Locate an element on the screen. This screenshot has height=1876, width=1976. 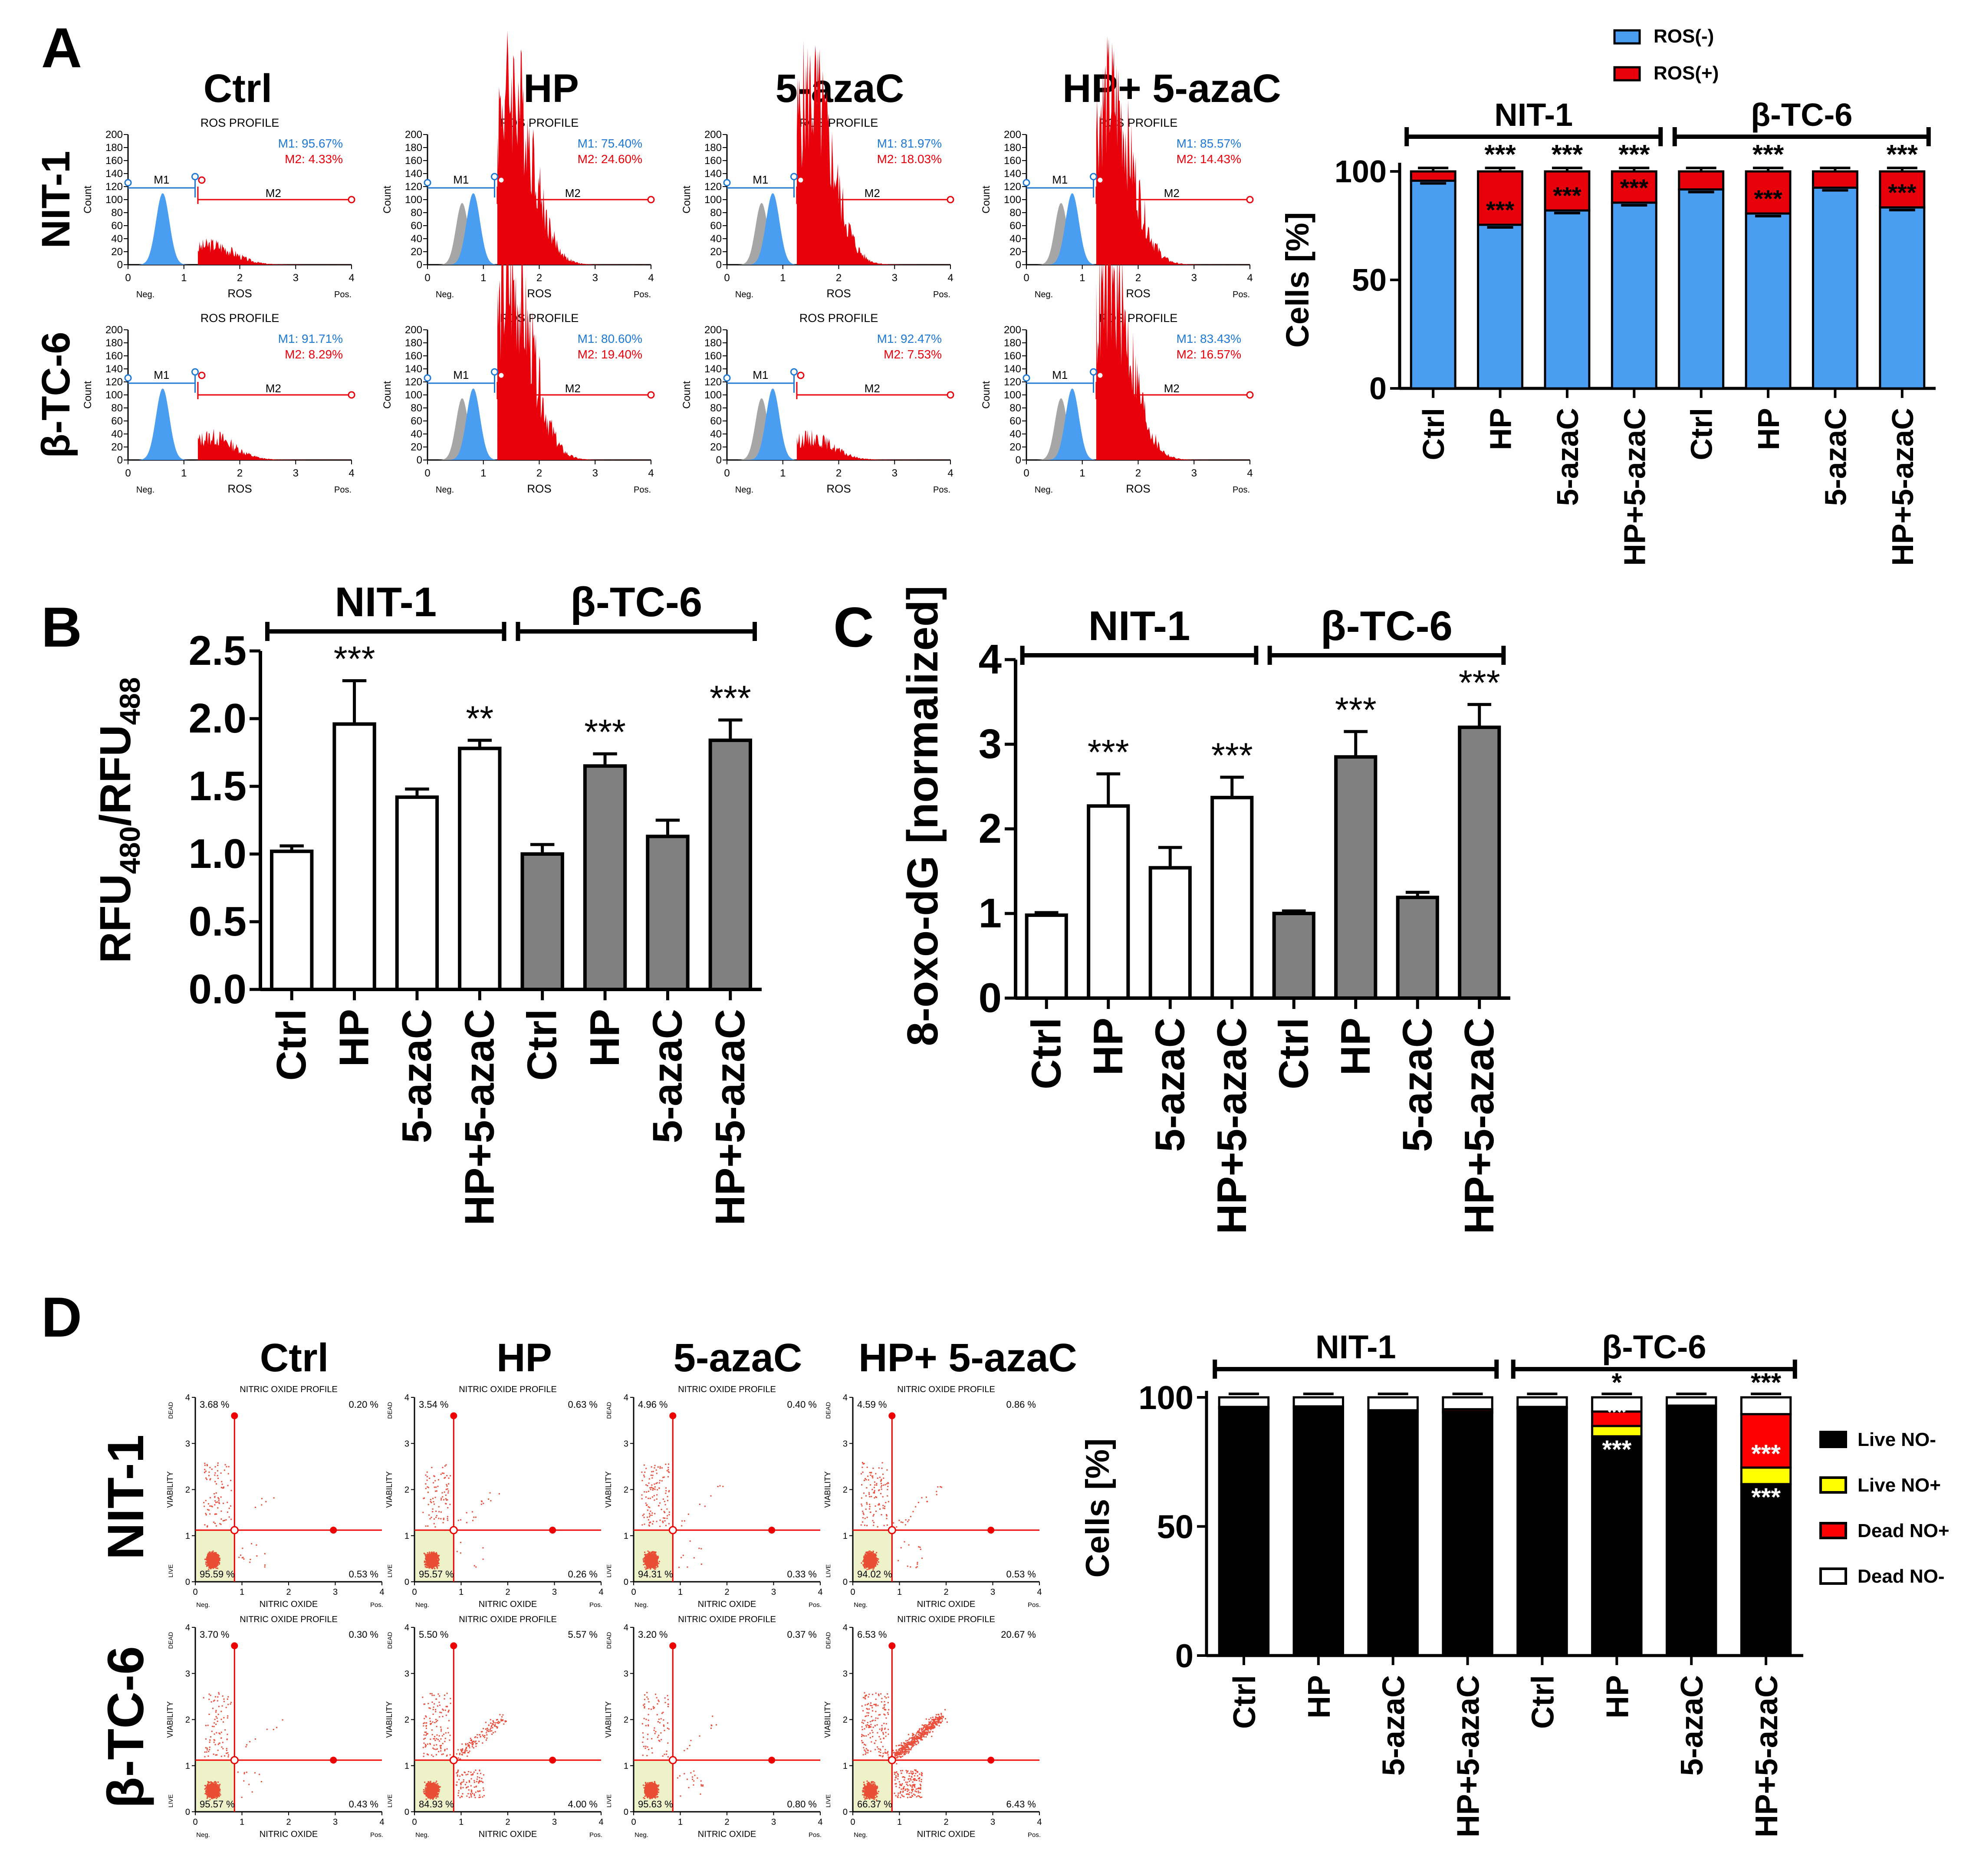
pos-label: Pos. is located at coordinates (595, 1835).